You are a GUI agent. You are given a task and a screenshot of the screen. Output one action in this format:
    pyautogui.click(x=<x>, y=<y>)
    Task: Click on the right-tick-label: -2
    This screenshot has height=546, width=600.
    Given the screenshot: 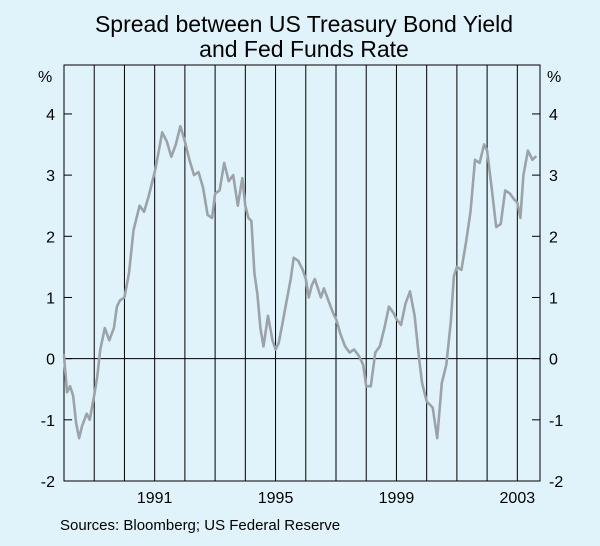 What is the action you would take?
    pyautogui.click(x=556, y=482)
    